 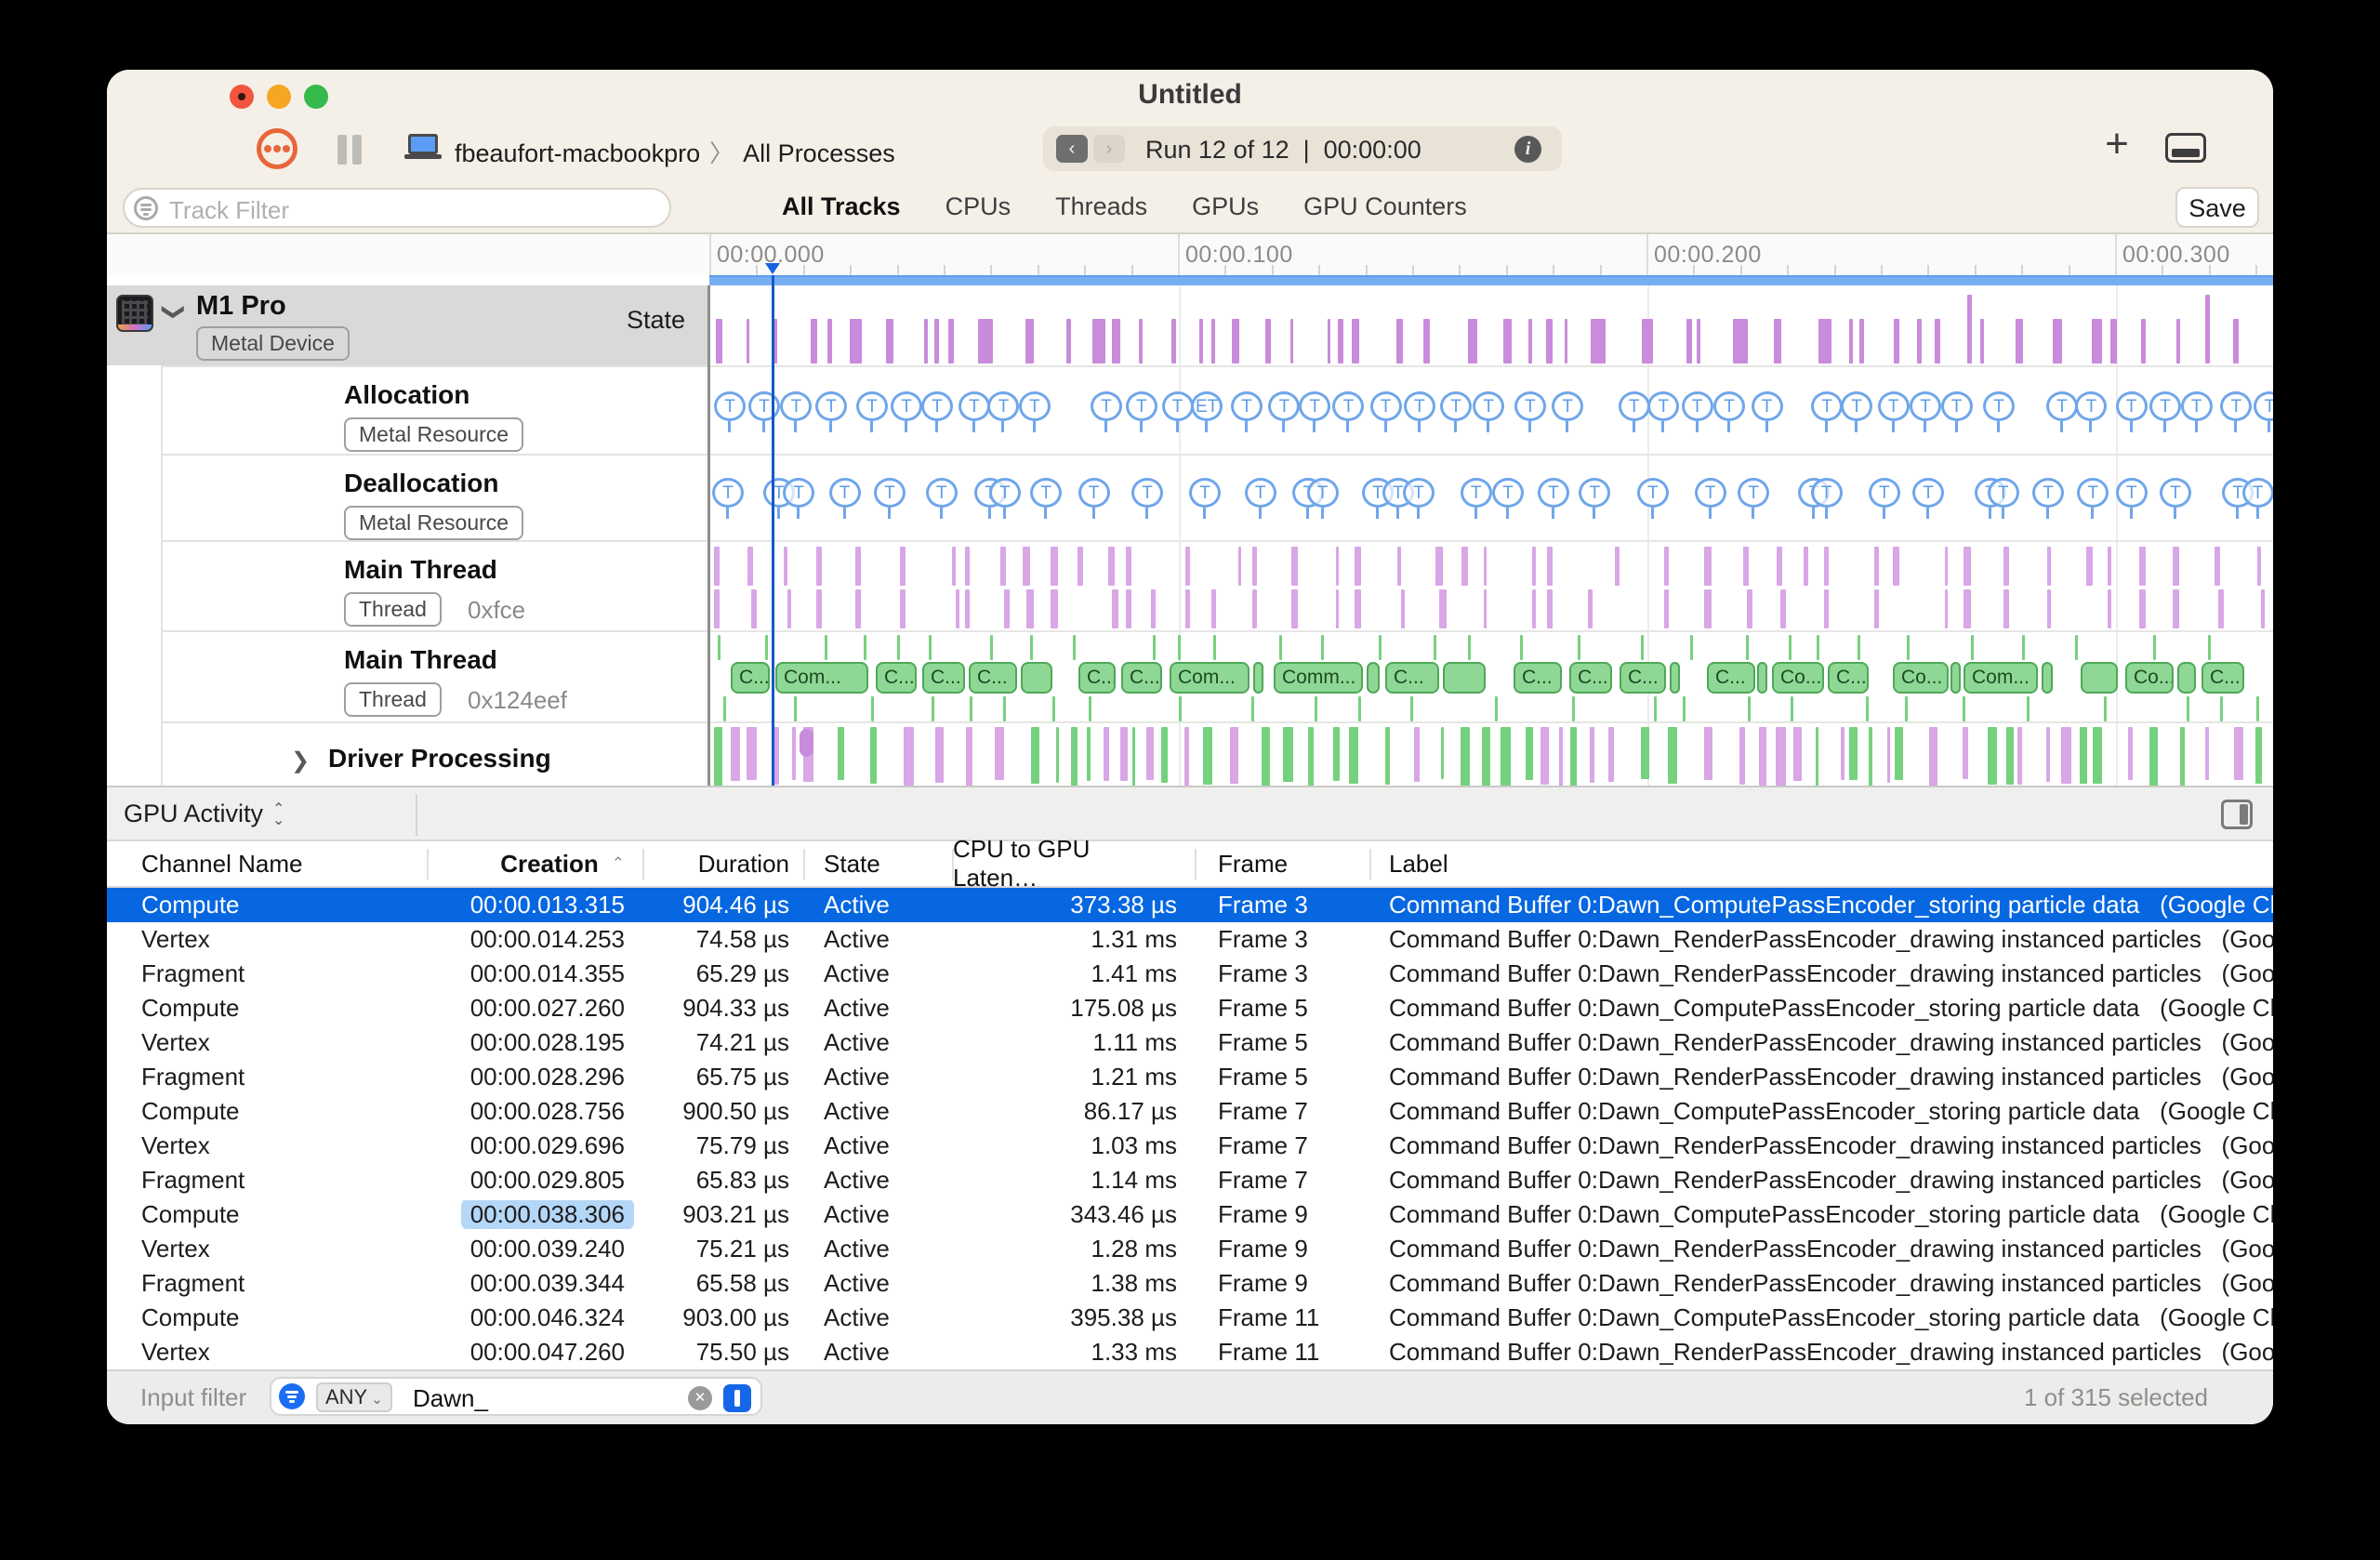 I want to click on inspector-toggle-icon, so click(x=2237, y=814).